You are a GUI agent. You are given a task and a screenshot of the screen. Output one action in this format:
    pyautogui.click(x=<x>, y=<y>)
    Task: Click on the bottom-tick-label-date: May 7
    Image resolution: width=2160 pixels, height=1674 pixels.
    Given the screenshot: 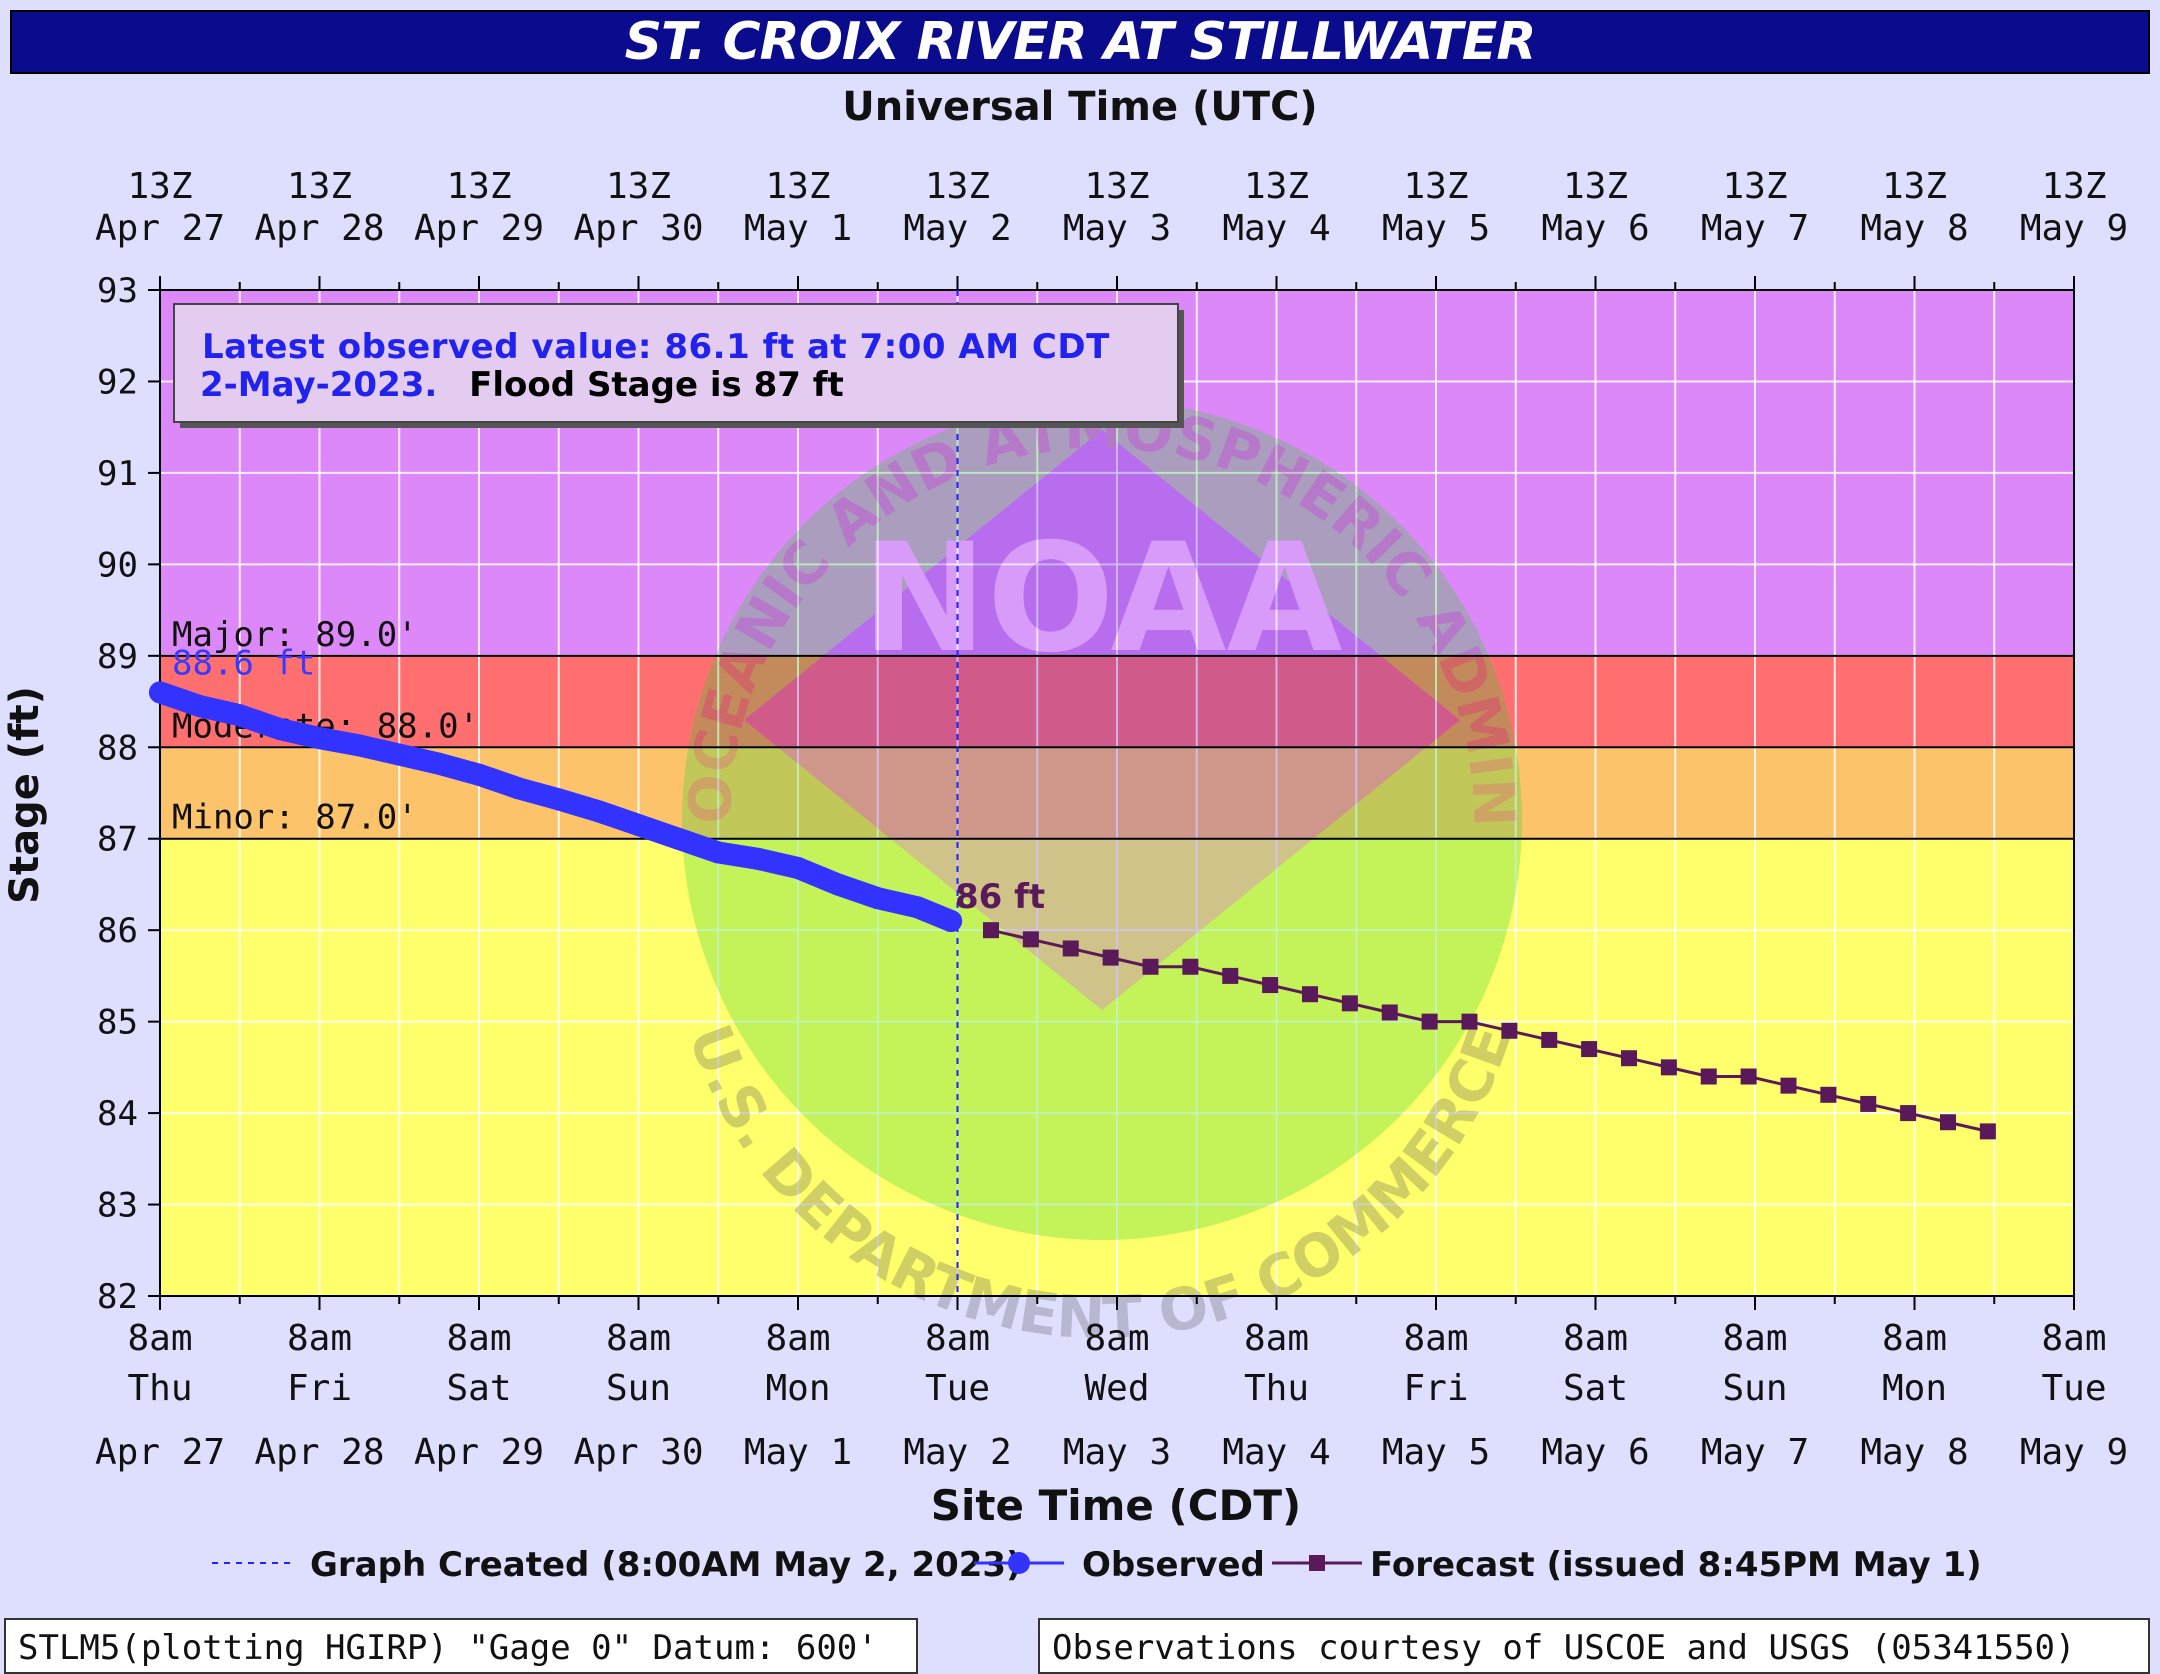 What is the action you would take?
    pyautogui.click(x=1755, y=1452)
    